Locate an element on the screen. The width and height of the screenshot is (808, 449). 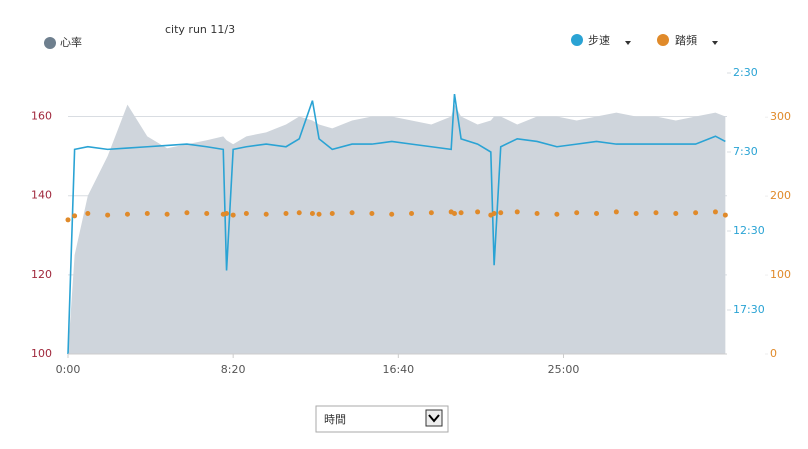
chart-title: 心率 is located at coordinates (71, 42).